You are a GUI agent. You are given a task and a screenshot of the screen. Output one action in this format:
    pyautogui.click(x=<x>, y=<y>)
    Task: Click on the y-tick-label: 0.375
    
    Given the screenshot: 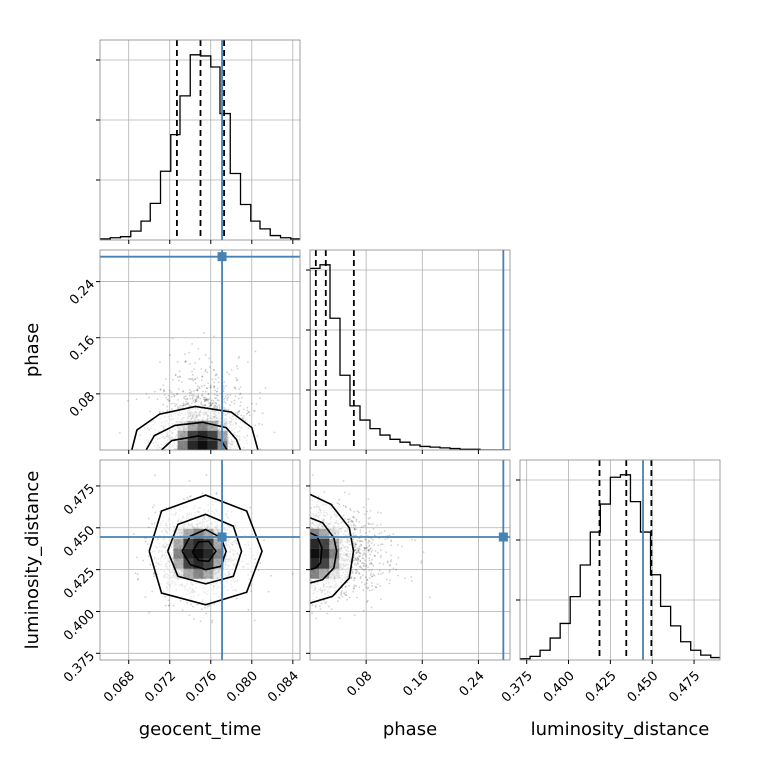 What is the action you would take?
    pyautogui.click(x=79, y=667)
    